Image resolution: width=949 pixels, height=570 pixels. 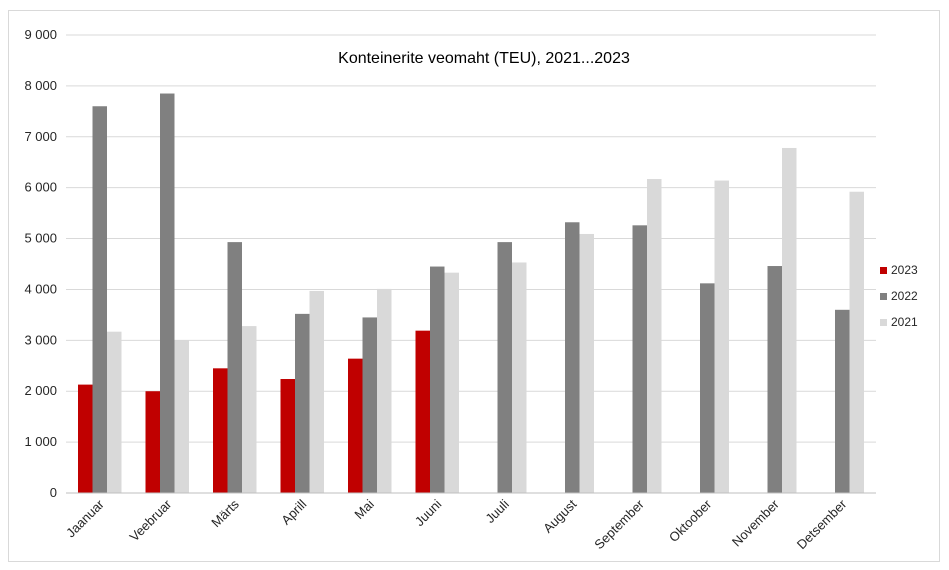 I want to click on bar-2022-aprill, so click(x=302, y=403).